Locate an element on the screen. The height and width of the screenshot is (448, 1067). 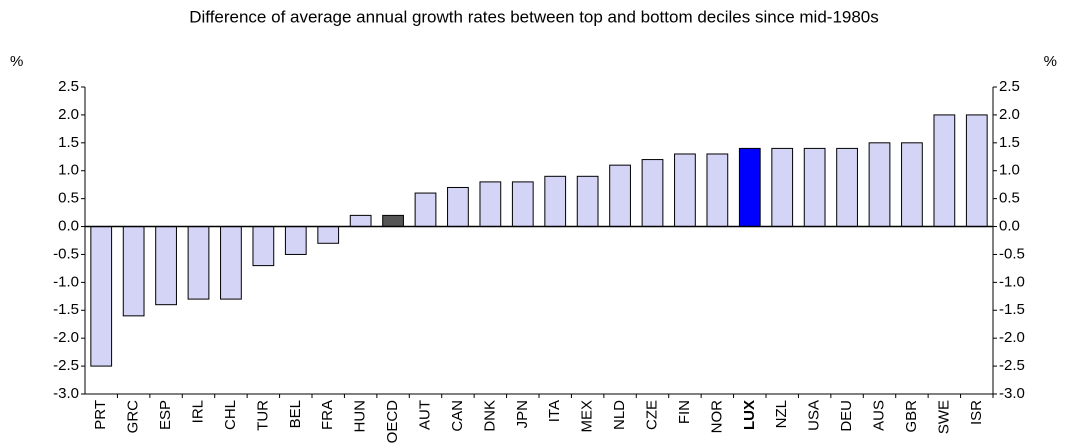
x-tick-label: HUN is located at coordinates (360, 416).